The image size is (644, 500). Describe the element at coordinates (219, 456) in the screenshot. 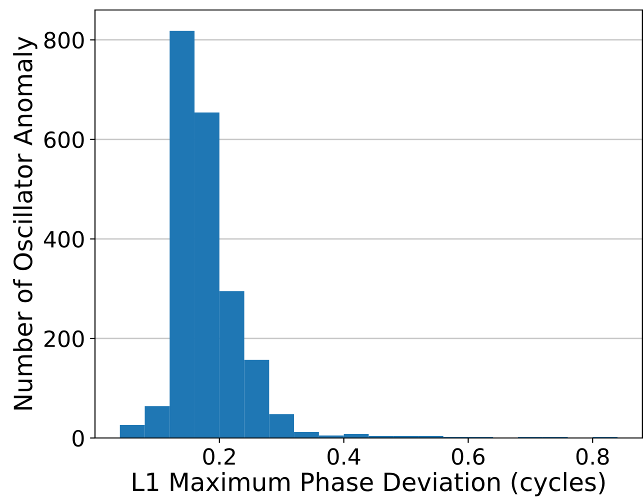

I see `x-tick-label: 0.2` at that location.